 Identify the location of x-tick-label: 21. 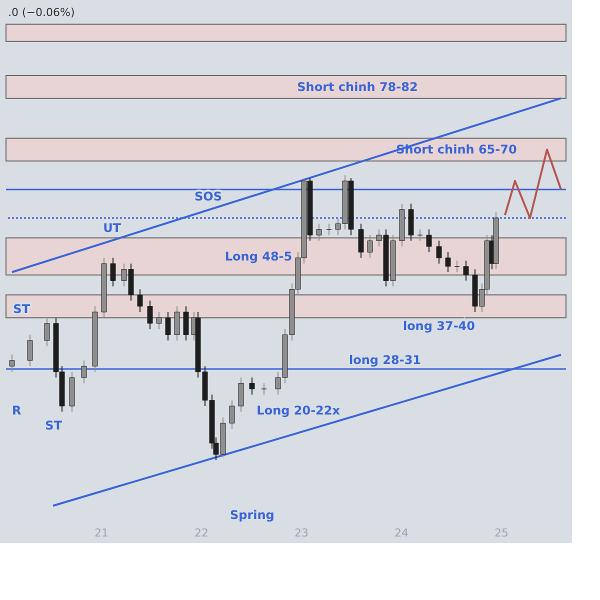
(101, 533).